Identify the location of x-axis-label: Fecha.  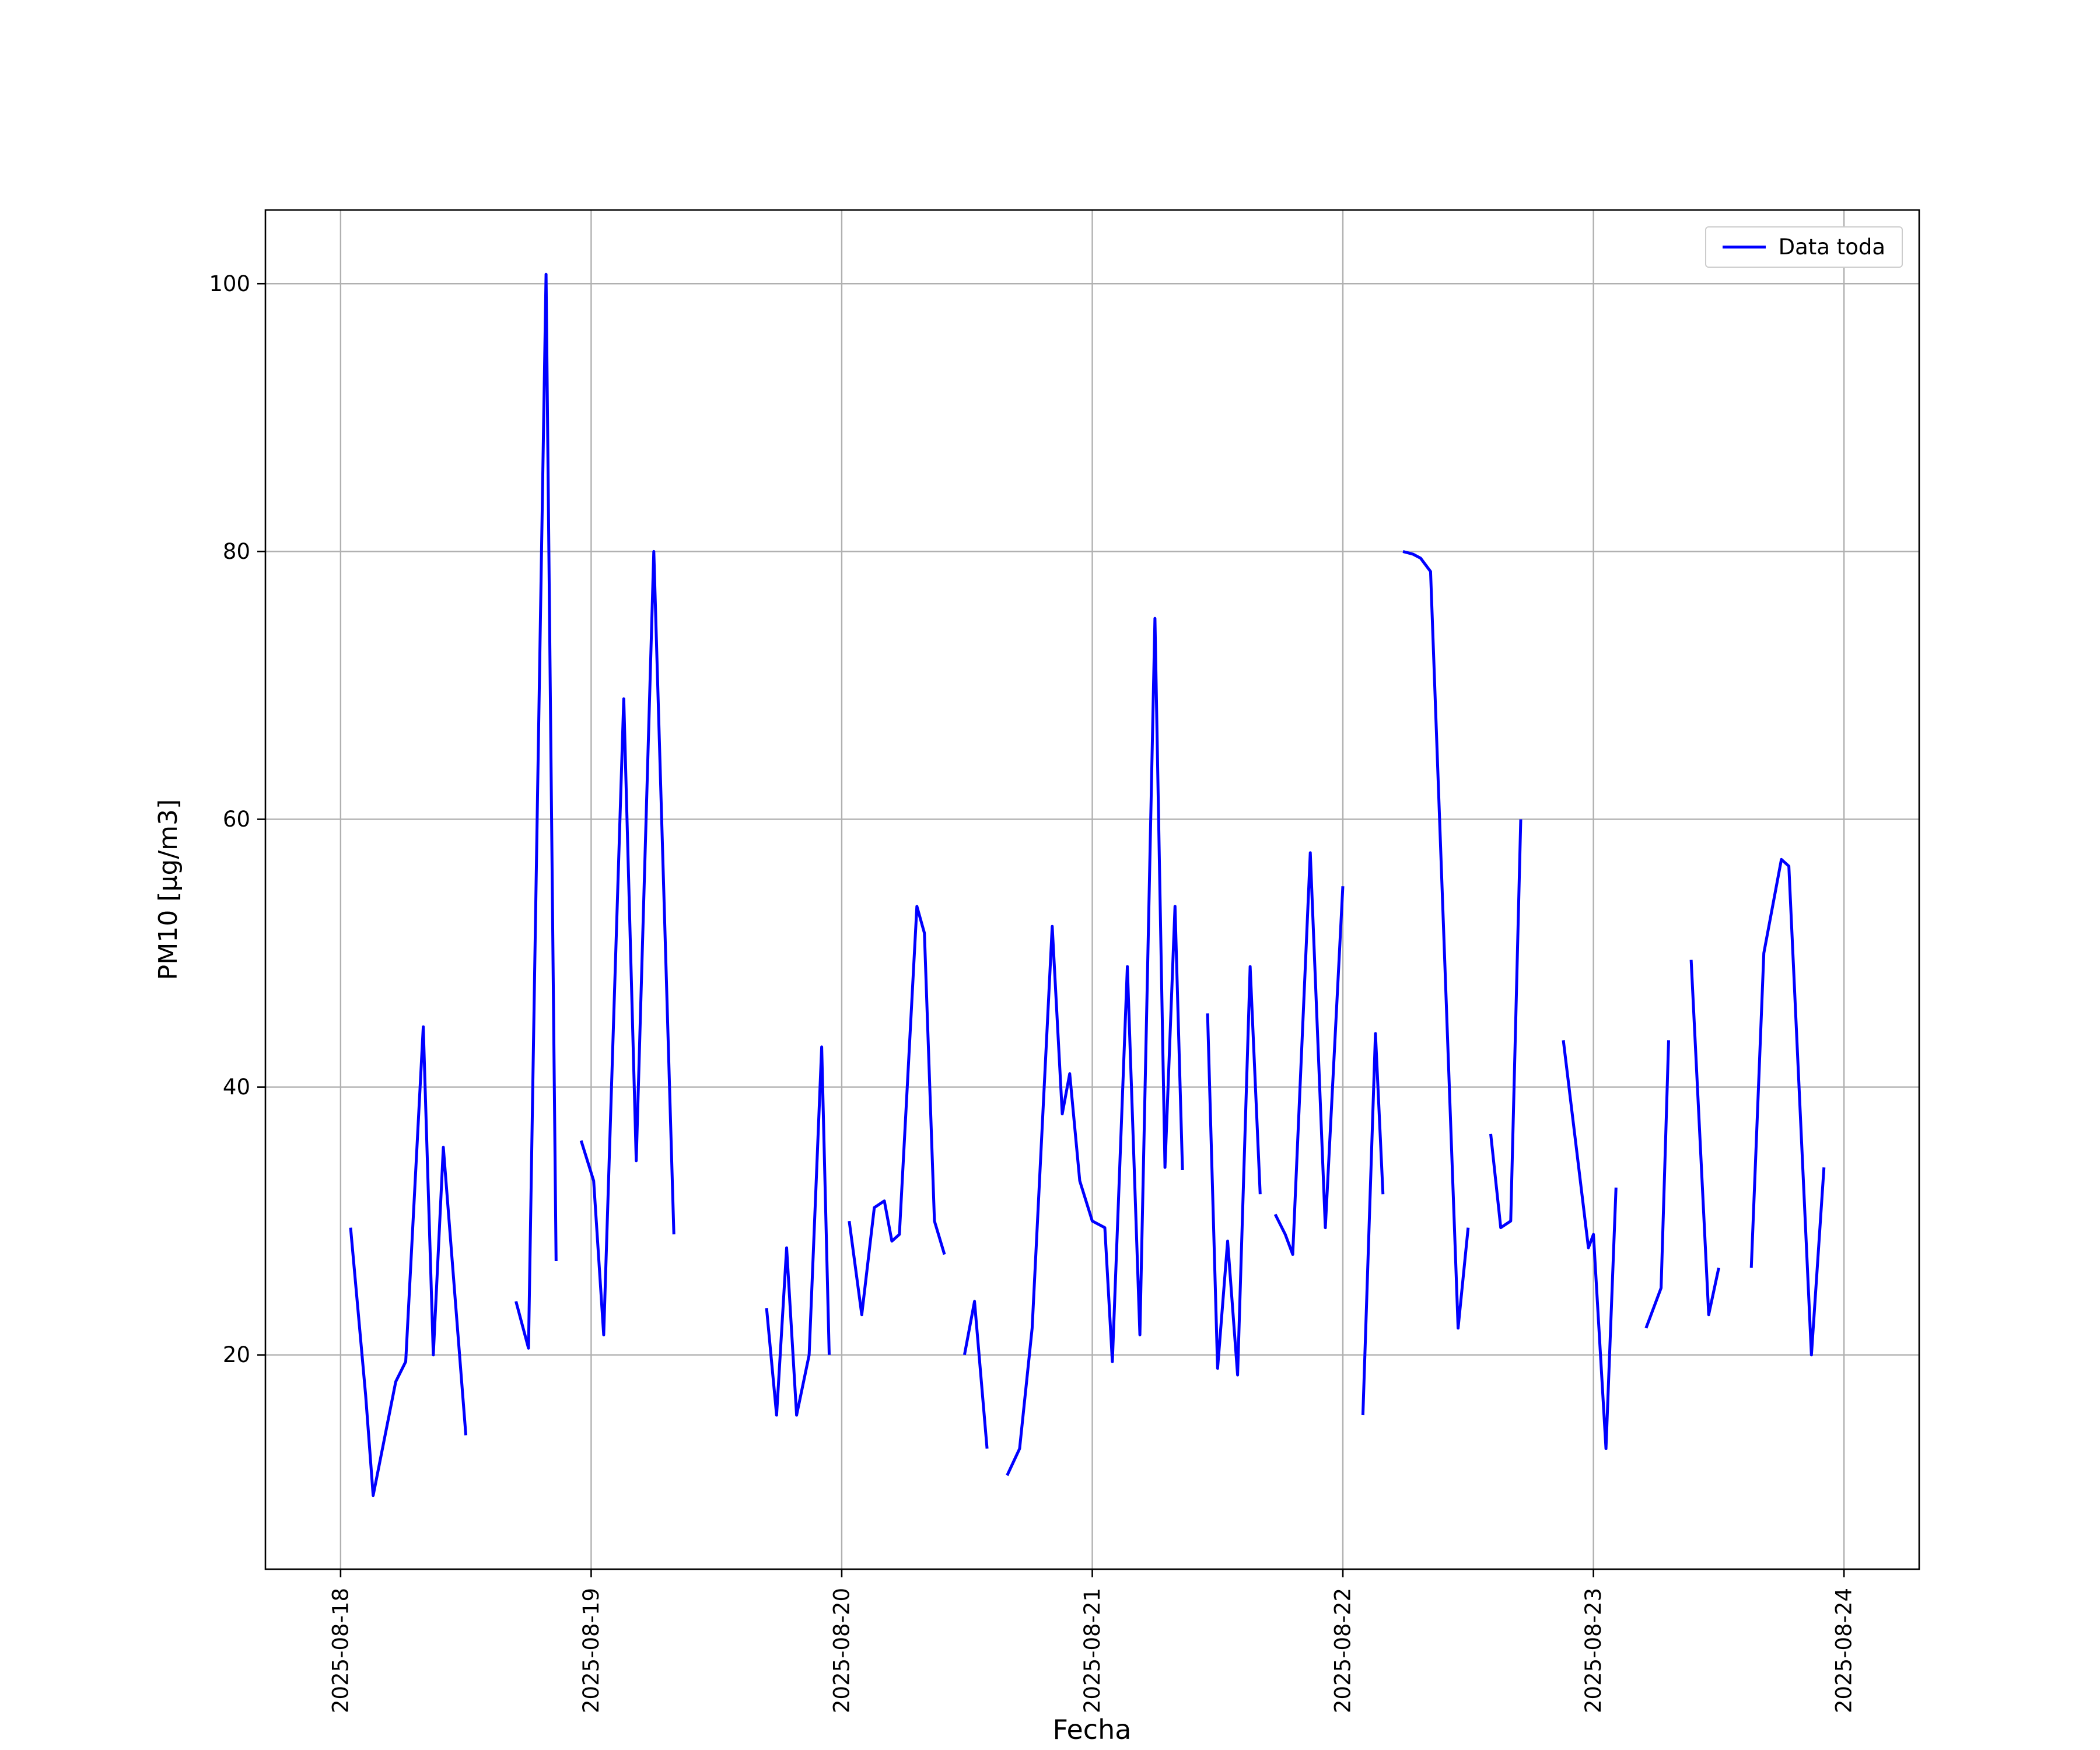
(1092, 1729).